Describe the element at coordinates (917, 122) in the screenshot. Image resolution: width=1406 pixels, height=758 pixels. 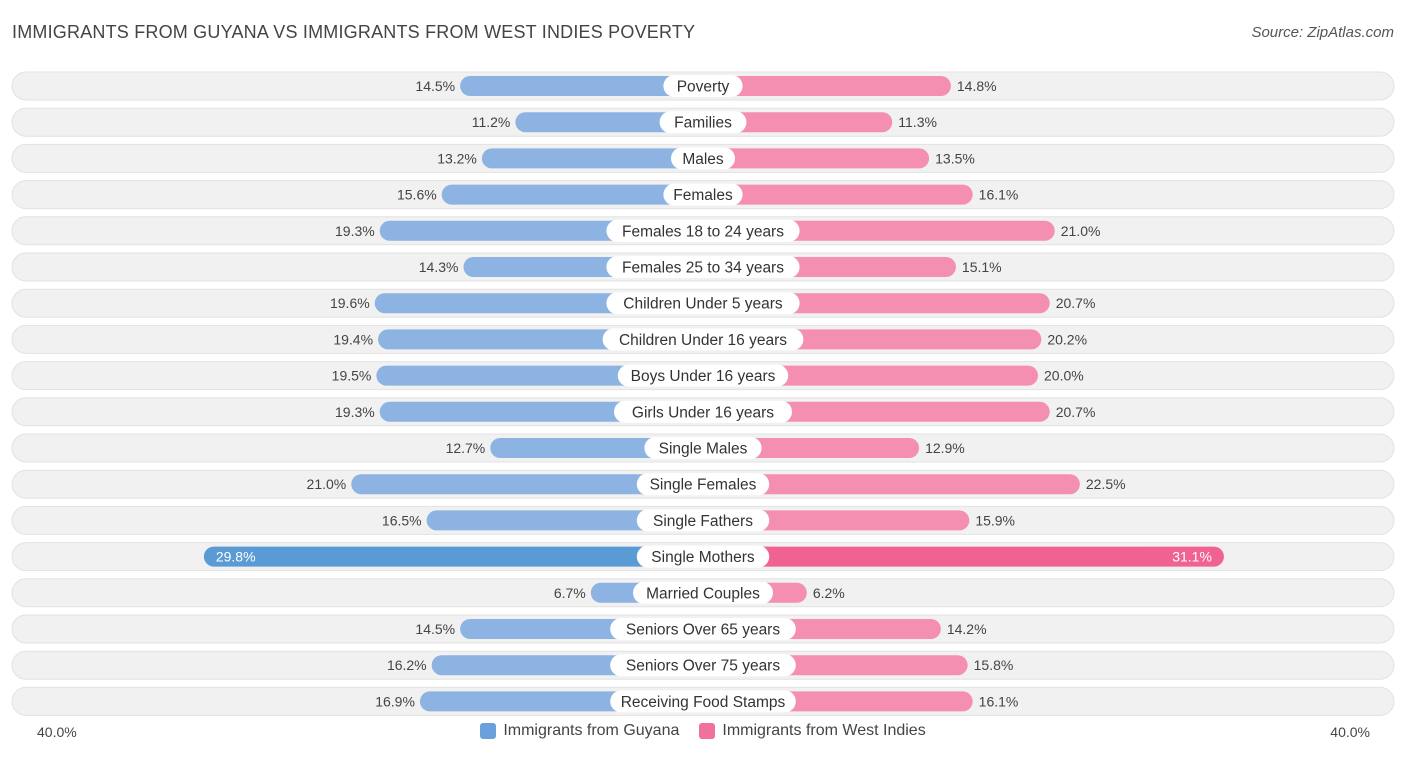
I see `value-label-west-indies: 11.3%` at that location.